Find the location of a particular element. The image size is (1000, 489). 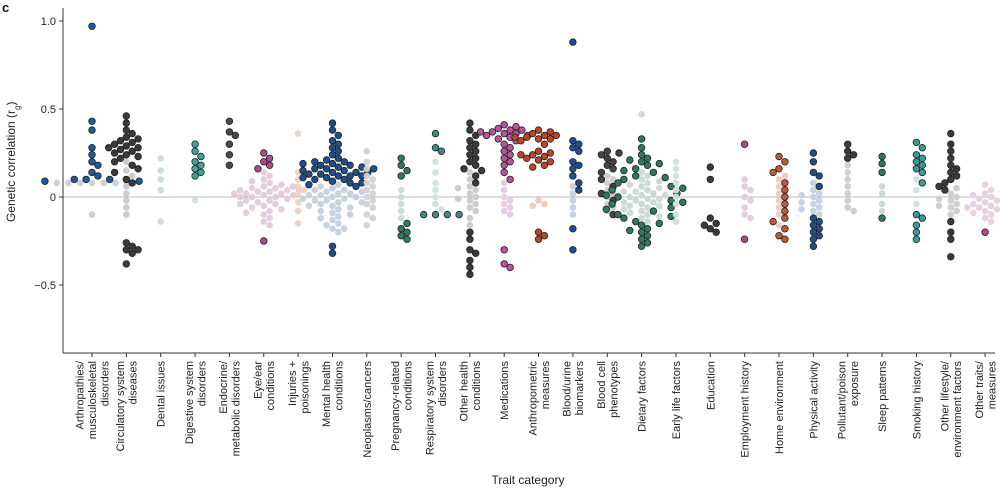

x-tick-label: Physical activity is located at coordinates (814, 400).